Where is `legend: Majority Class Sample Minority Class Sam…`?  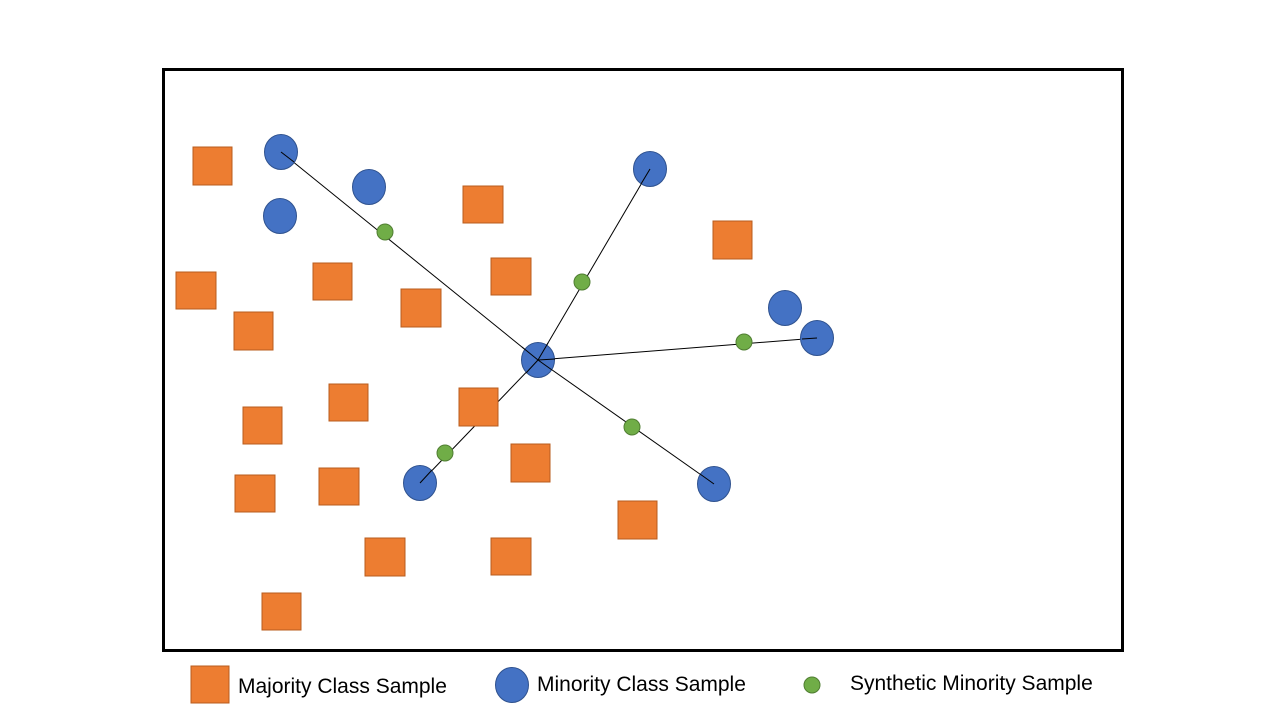 legend: Majority Class Sample Minority Class Sam… is located at coordinates (641, 684).